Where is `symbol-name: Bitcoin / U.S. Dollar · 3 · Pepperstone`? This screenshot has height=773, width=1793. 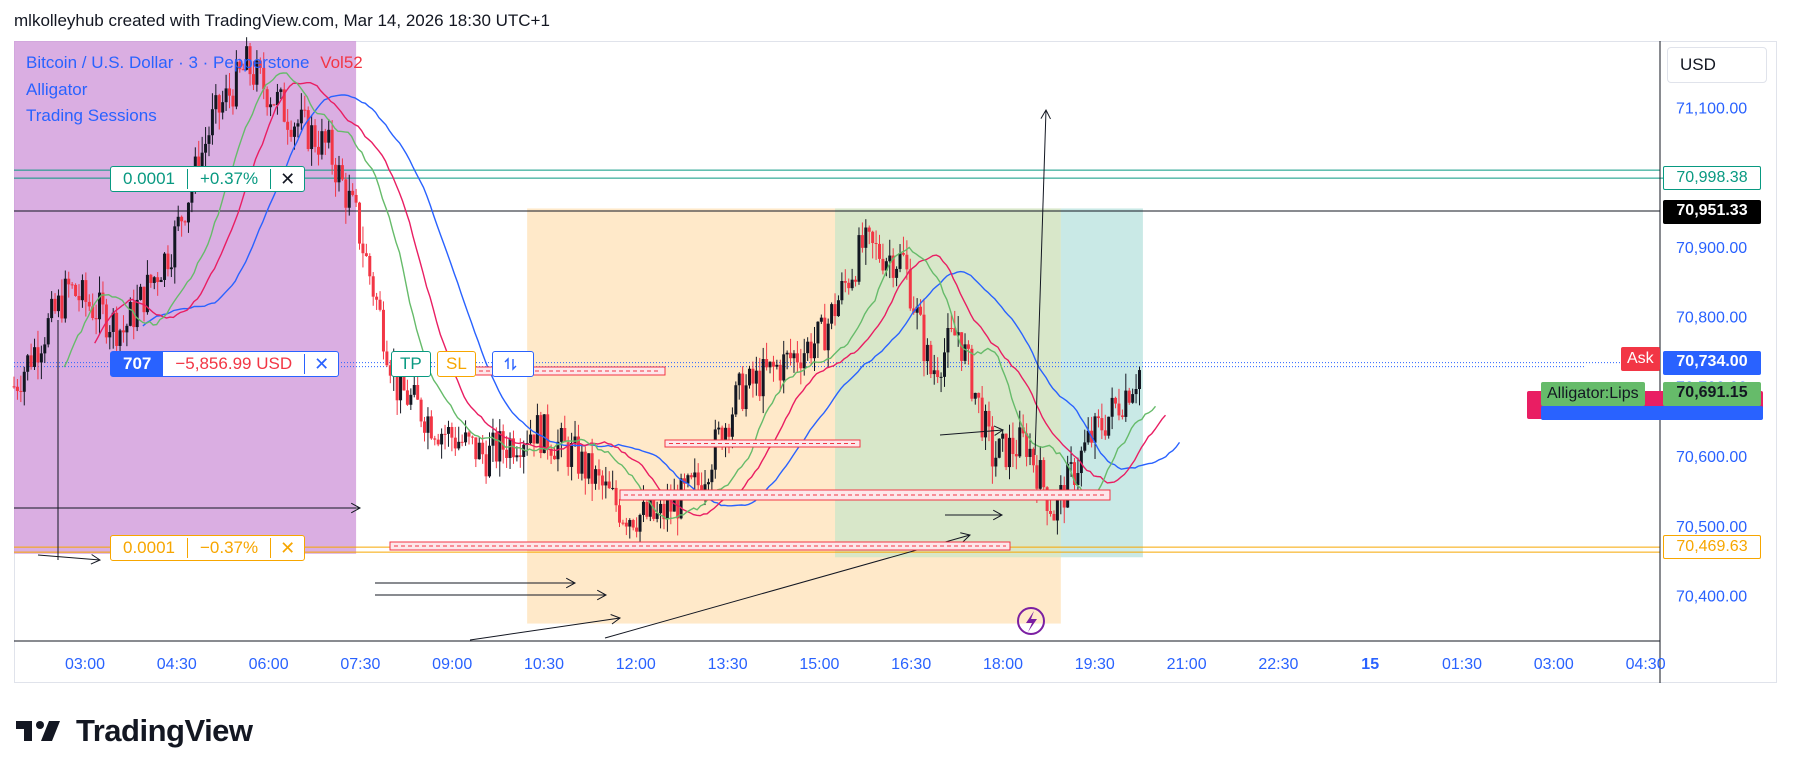
symbol-name: Bitcoin / U.S. Dollar · 3 · Pepperstone is located at coordinates (168, 62).